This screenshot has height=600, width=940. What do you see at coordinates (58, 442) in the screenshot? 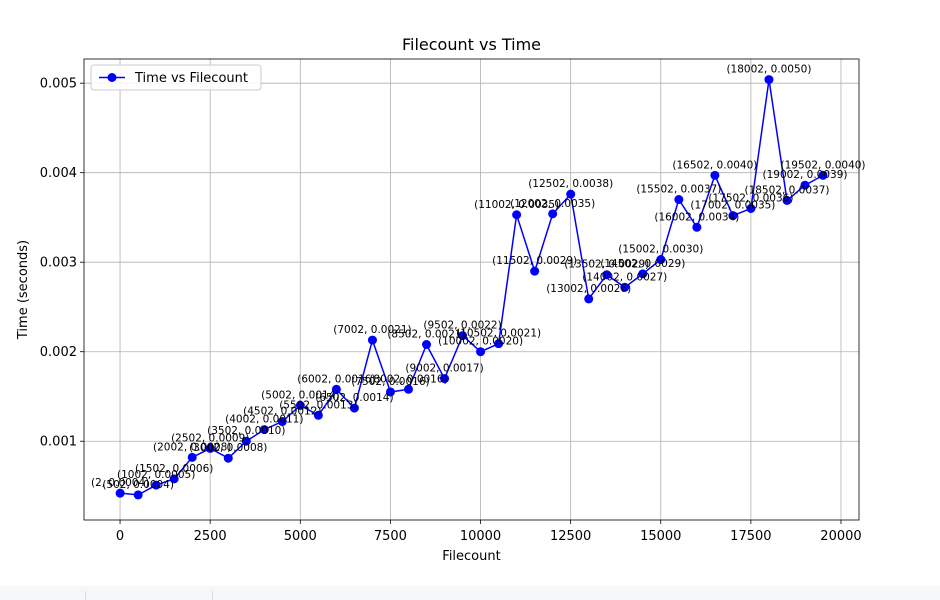
I see `y-tick-label: 0.001` at bounding box center [58, 442].